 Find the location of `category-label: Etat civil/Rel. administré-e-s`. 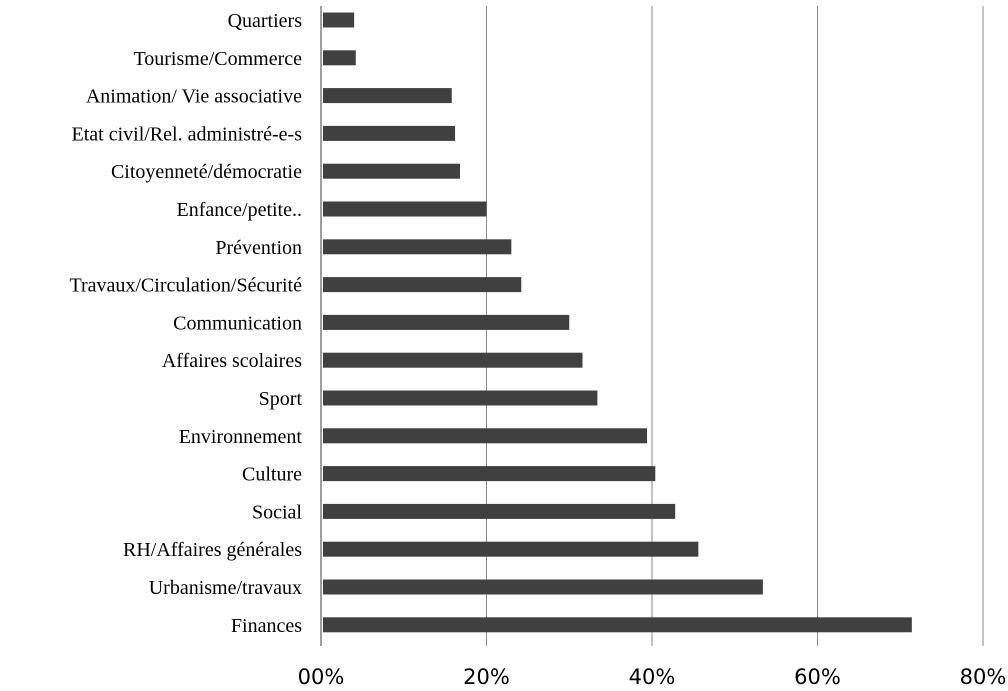

category-label: Etat civil/Rel. administré-e-s is located at coordinates (187, 134).